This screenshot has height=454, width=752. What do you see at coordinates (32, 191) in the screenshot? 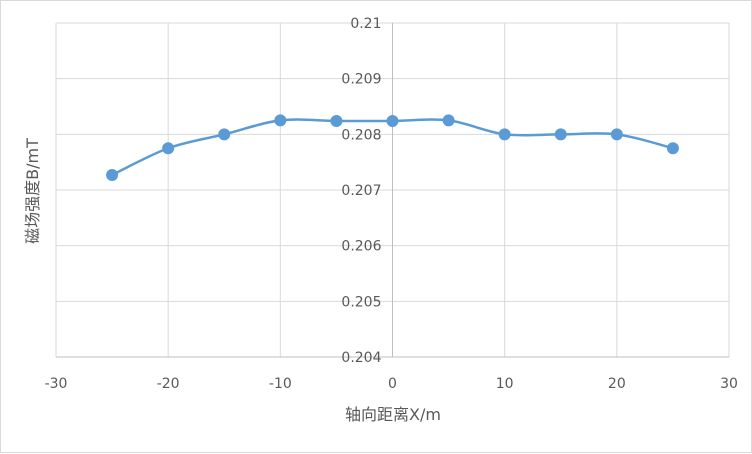
I see `y-axis-title: 磁场强度B/mT` at bounding box center [32, 191].